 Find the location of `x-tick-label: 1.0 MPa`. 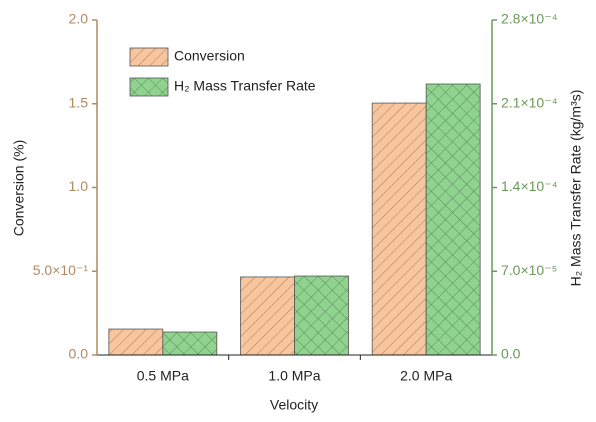

x-tick-label: 1.0 MPa is located at coordinates (294, 376).